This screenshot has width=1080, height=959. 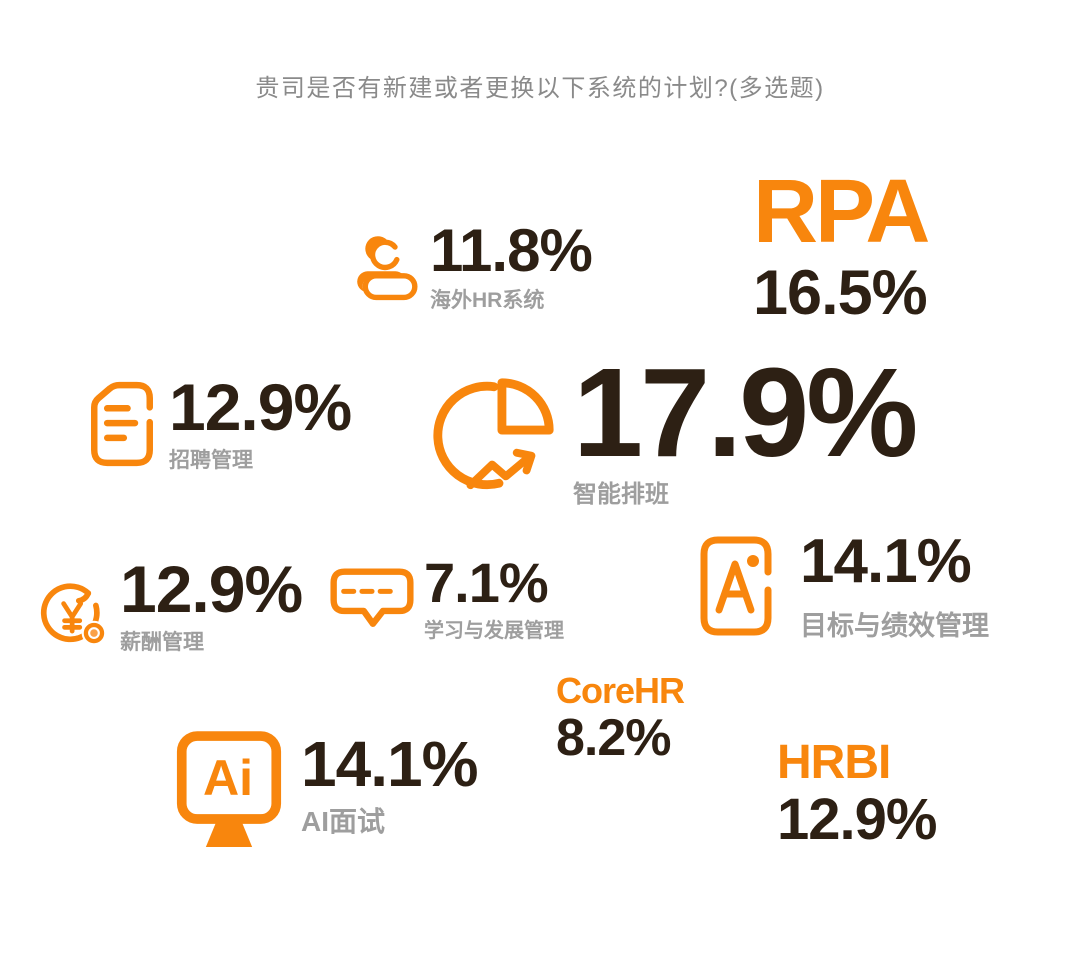 I want to click on item-performance-value: 14.1%, so click(x=886, y=561).